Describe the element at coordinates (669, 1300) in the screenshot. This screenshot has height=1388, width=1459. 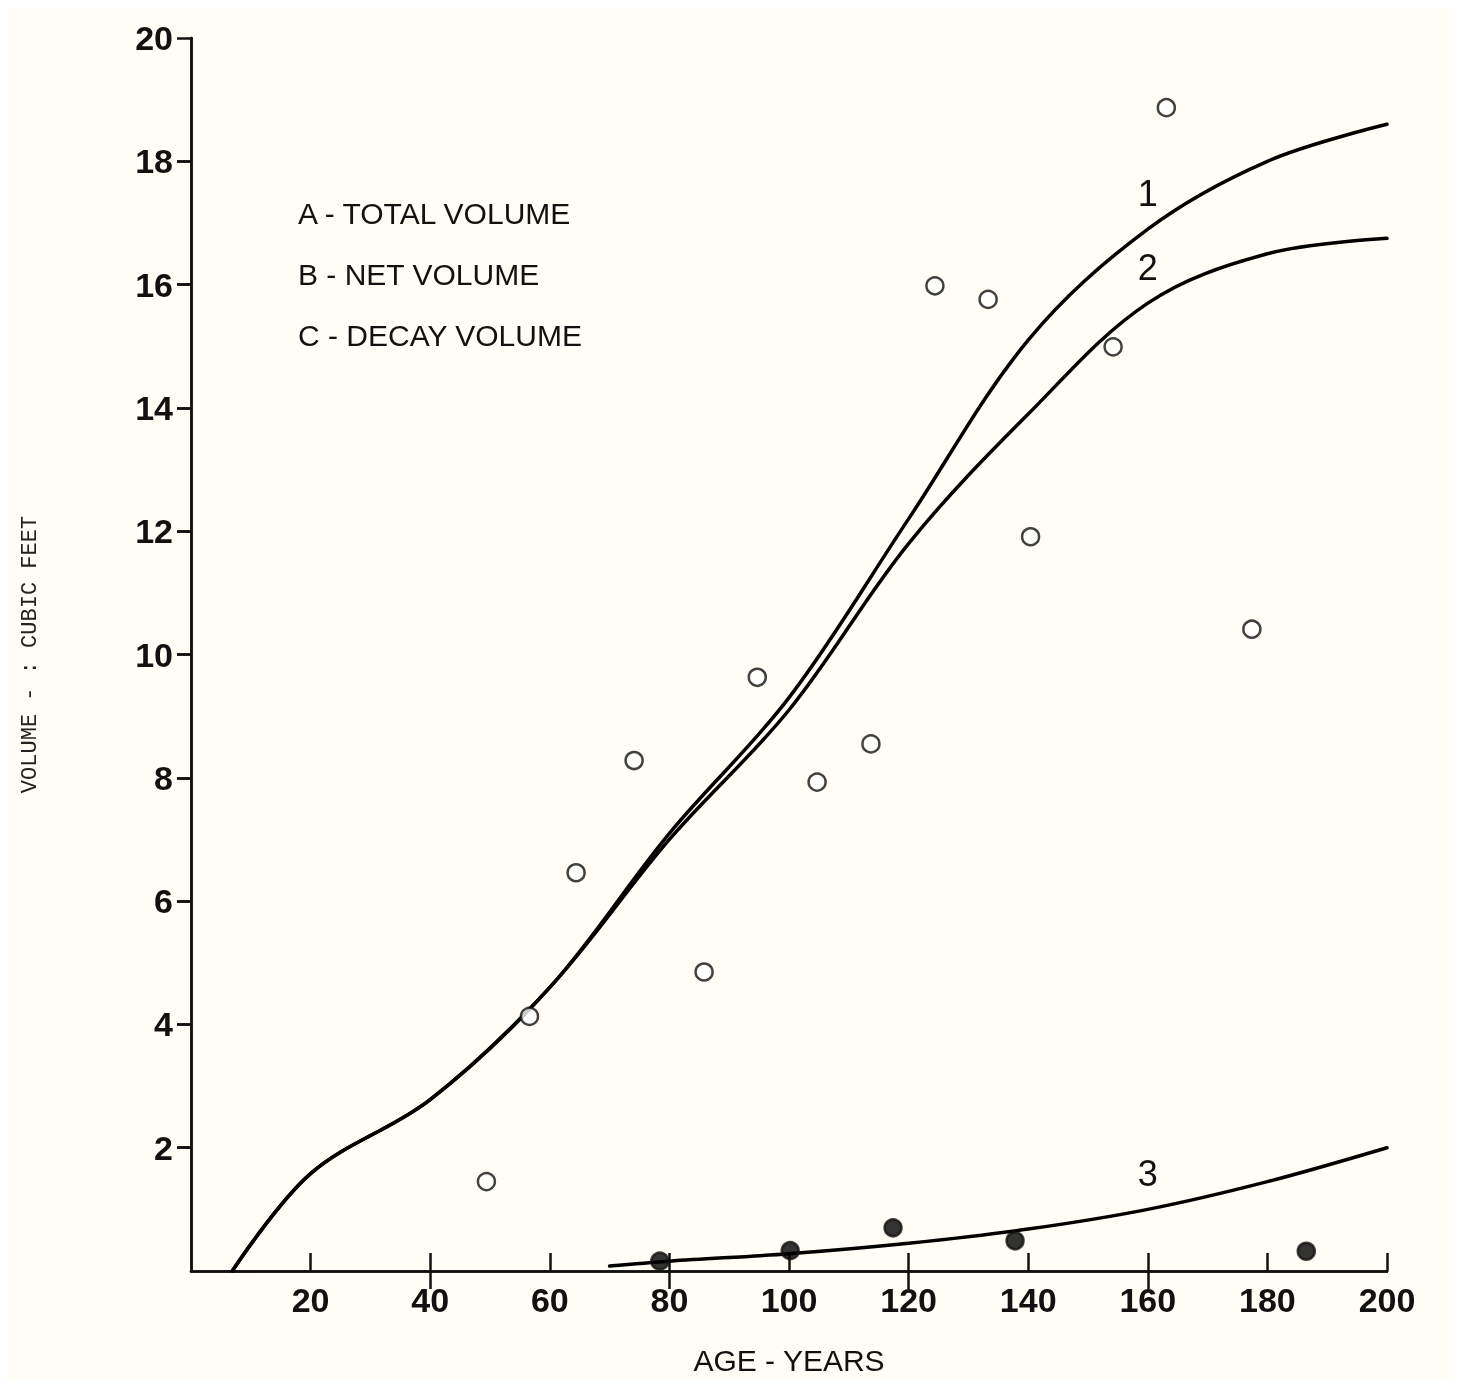
I see `x-tick-label: 80` at that location.